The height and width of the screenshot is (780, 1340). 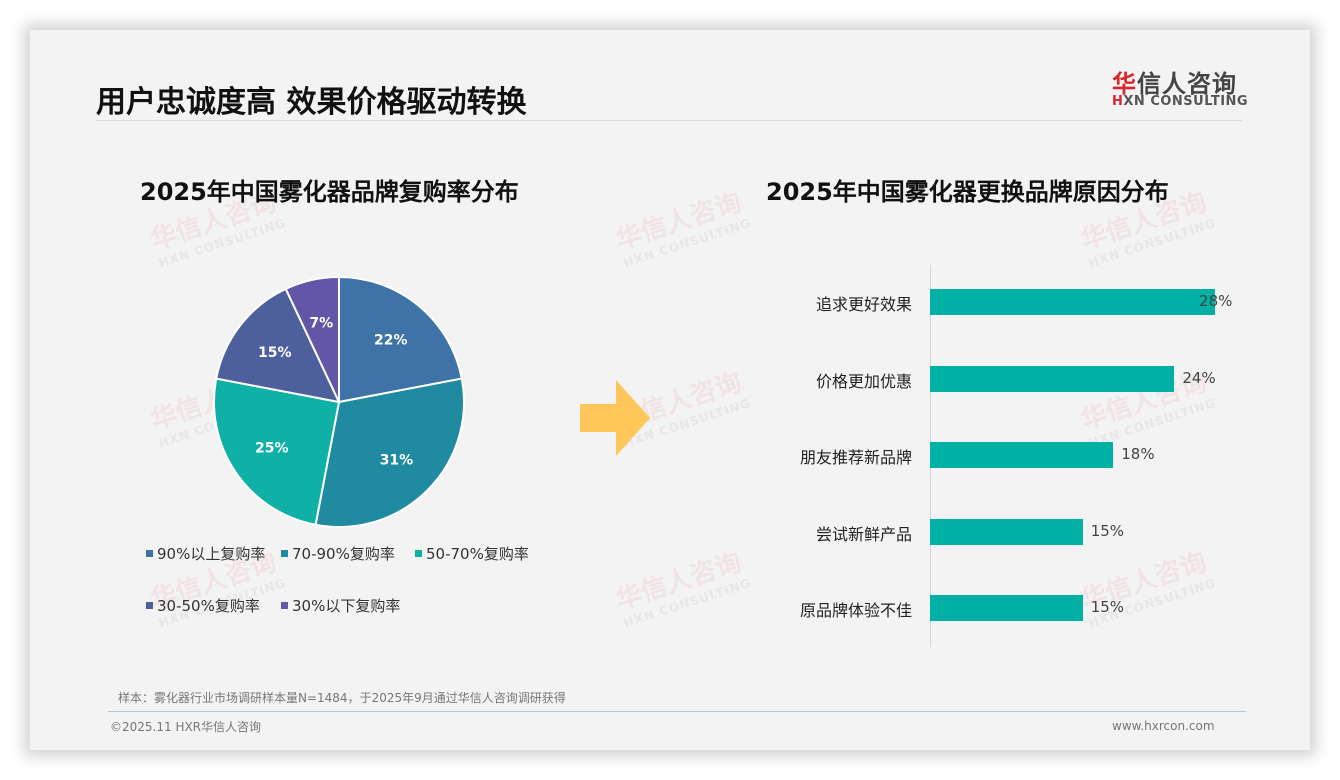 I want to click on bar-row: 朋友推荐新品牌 18%, so click(x=1010, y=455).